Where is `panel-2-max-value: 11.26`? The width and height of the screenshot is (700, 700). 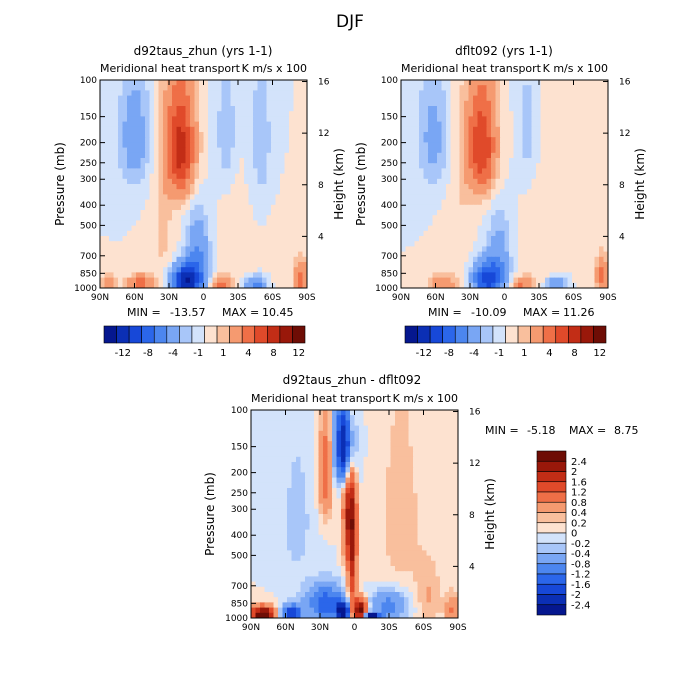
panel-2-max-value: 11.26 is located at coordinates (579, 312).